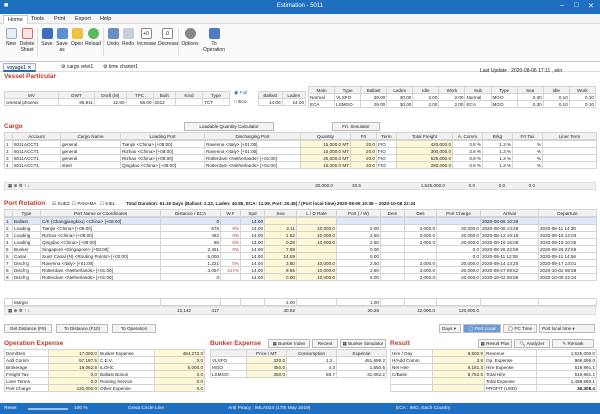 Image resolution: width=600 pixels, height=414 pixels. Describe the element at coordinates (567, 328) in the screenshot. I see `time-mode-select: Port local time ▾` at that location.